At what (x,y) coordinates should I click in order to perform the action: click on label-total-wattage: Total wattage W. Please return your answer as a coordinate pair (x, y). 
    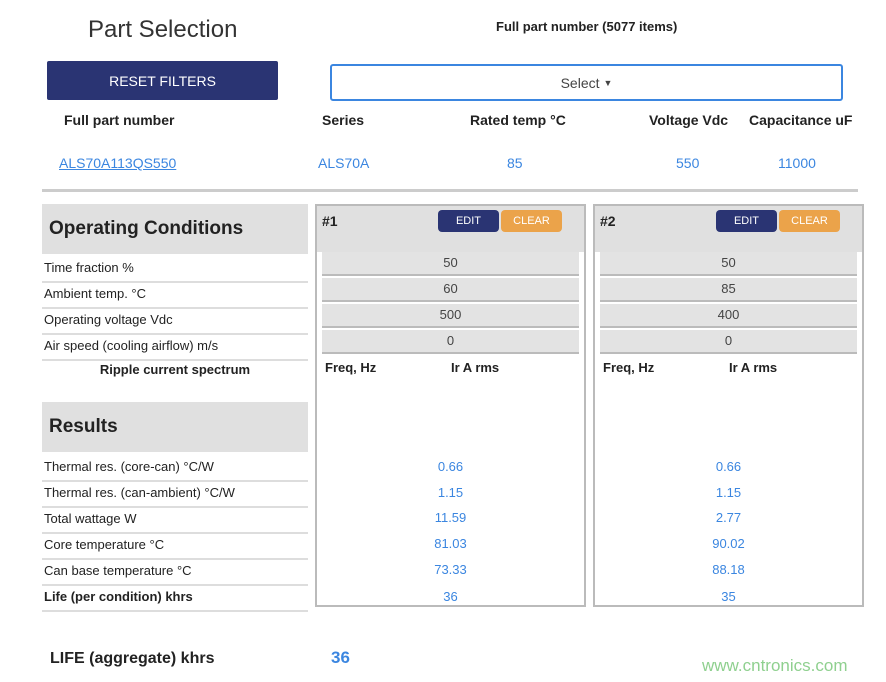
    Looking at the image, I should click on (175, 521).